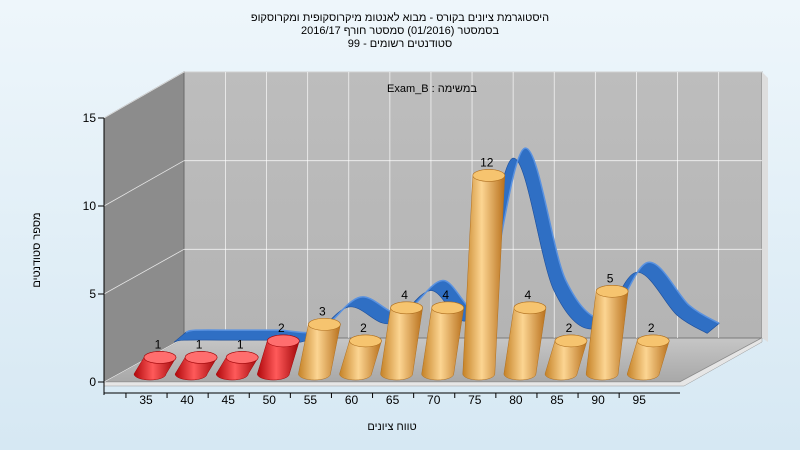  I want to click on y-tick-label: 5, so click(92, 294).